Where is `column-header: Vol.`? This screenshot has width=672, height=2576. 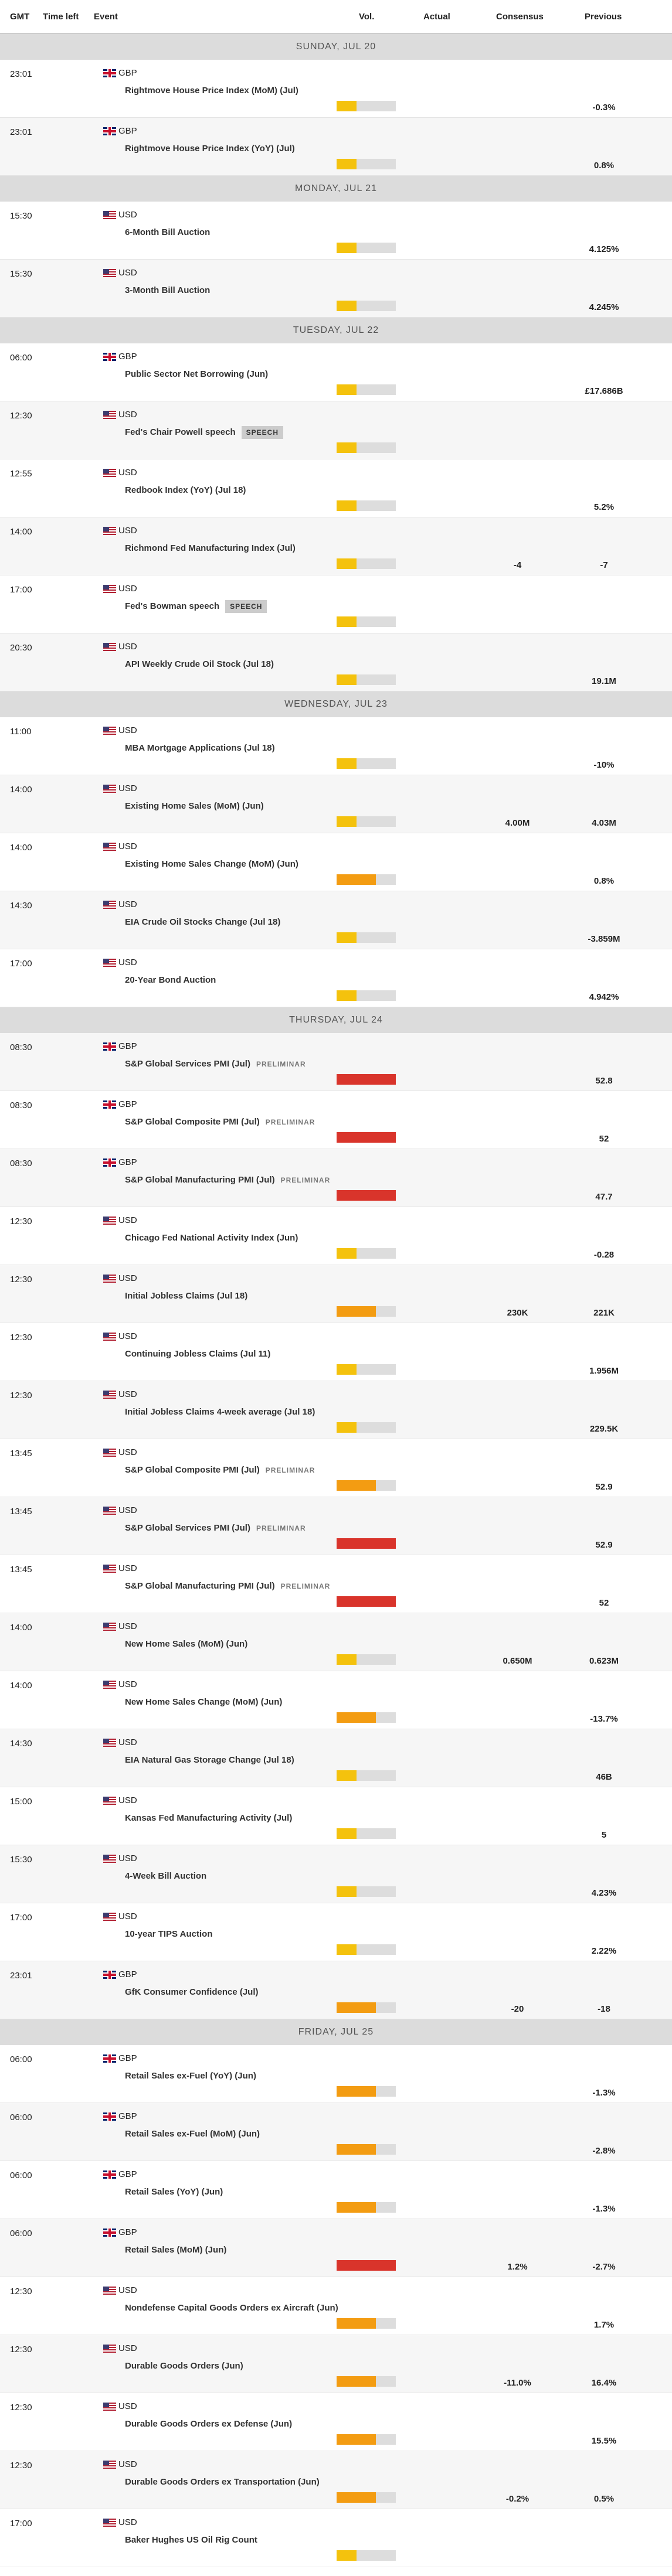
column-header: Vol. is located at coordinates (367, 17).